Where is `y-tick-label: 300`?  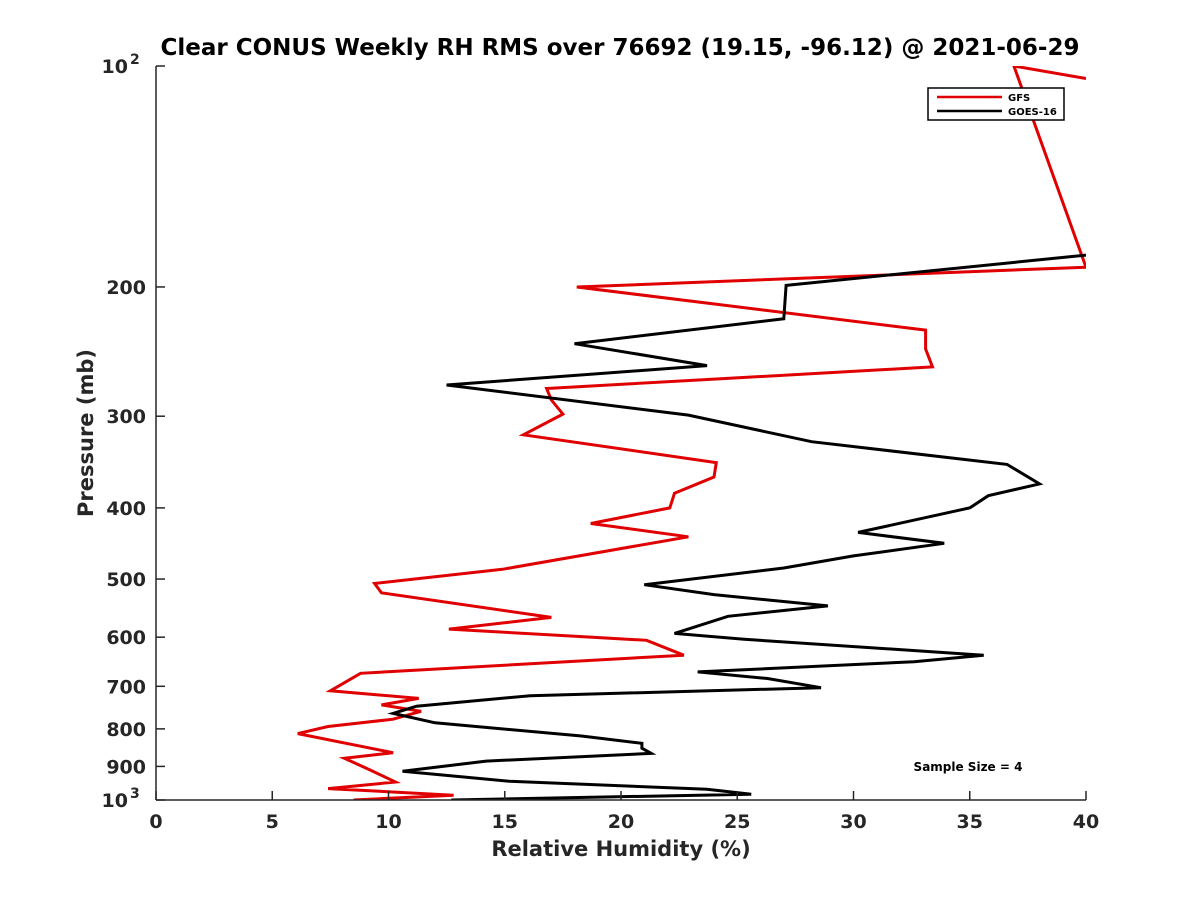 y-tick-label: 300 is located at coordinates (126, 417).